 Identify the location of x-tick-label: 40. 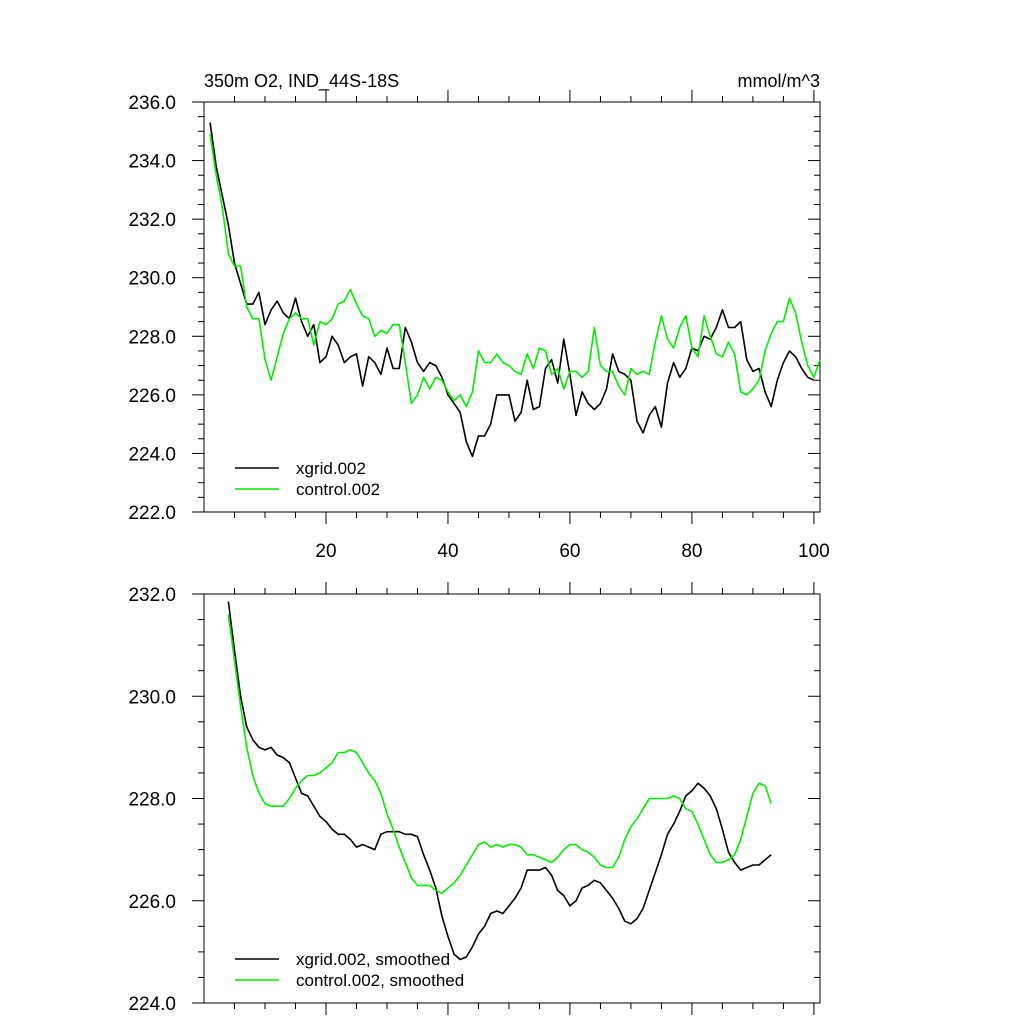
(447, 551).